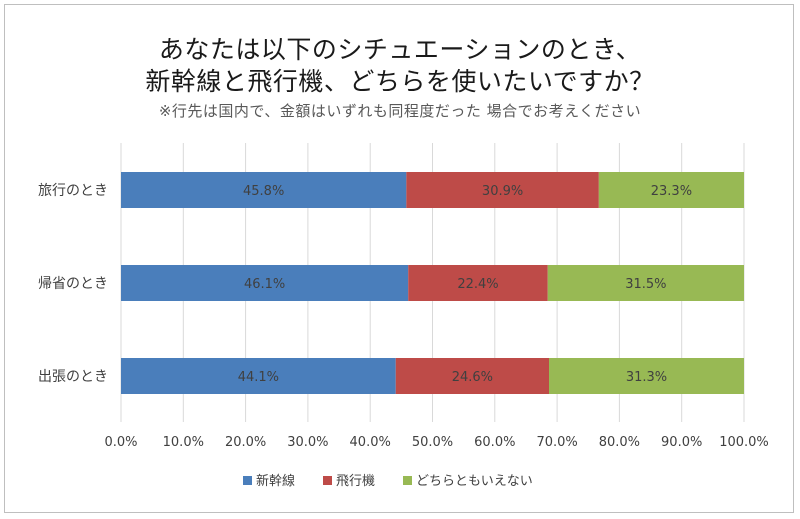 The image size is (800, 519). Describe the element at coordinates (556, 442) in the screenshot. I see `x-tick-label: 70.0%` at that location.